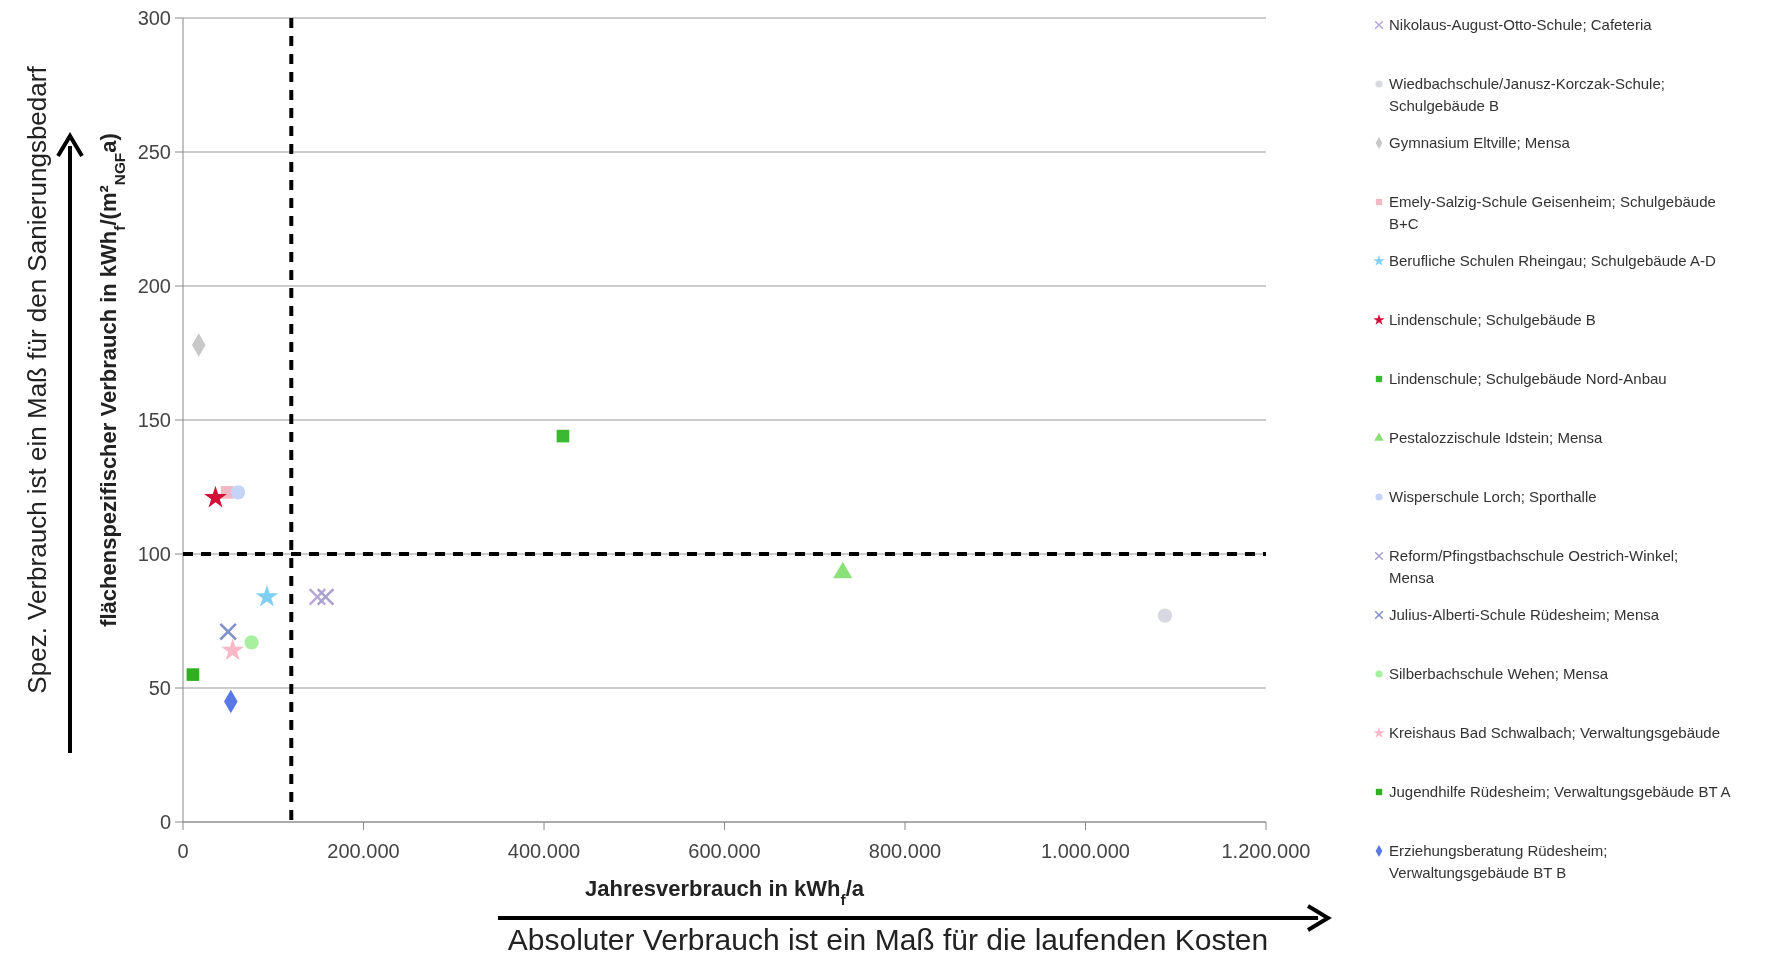 The height and width of the screenshot is (965, 1773). Describe the element at coordinates (888, 939) in the screenshot. I see `text: Absoluter Verbrauch ist ein Maß für die laufenden Kosten` at that location.